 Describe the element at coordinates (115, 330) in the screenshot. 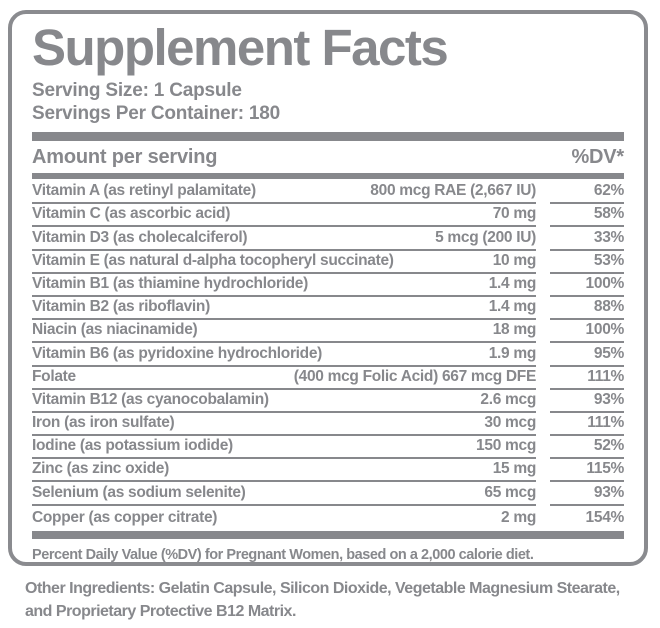

I see `nutrient-name: Niacin (as niacinamide)` at that location.